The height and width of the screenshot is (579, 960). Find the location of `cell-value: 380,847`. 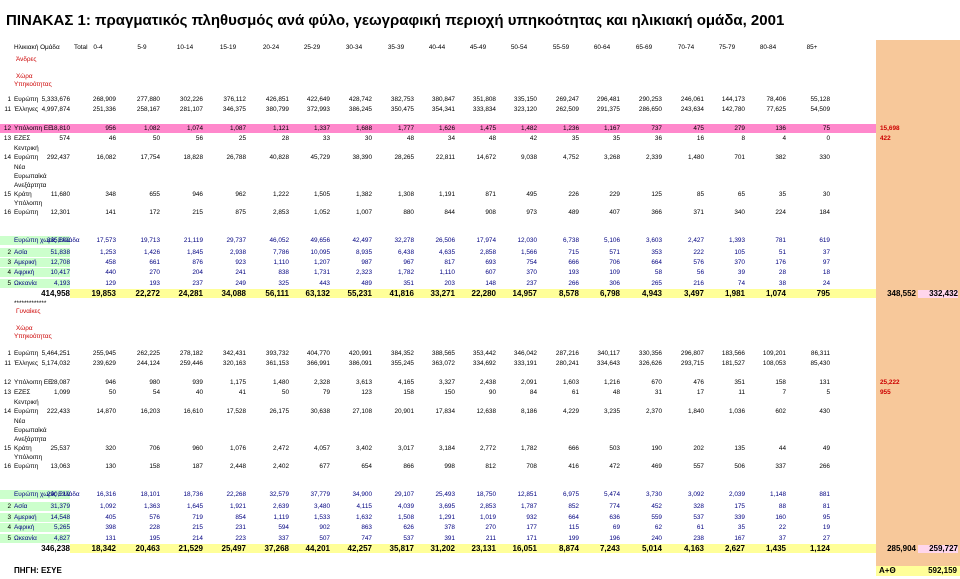

cell-value: 380,847 is located at coordinates (443, 99).